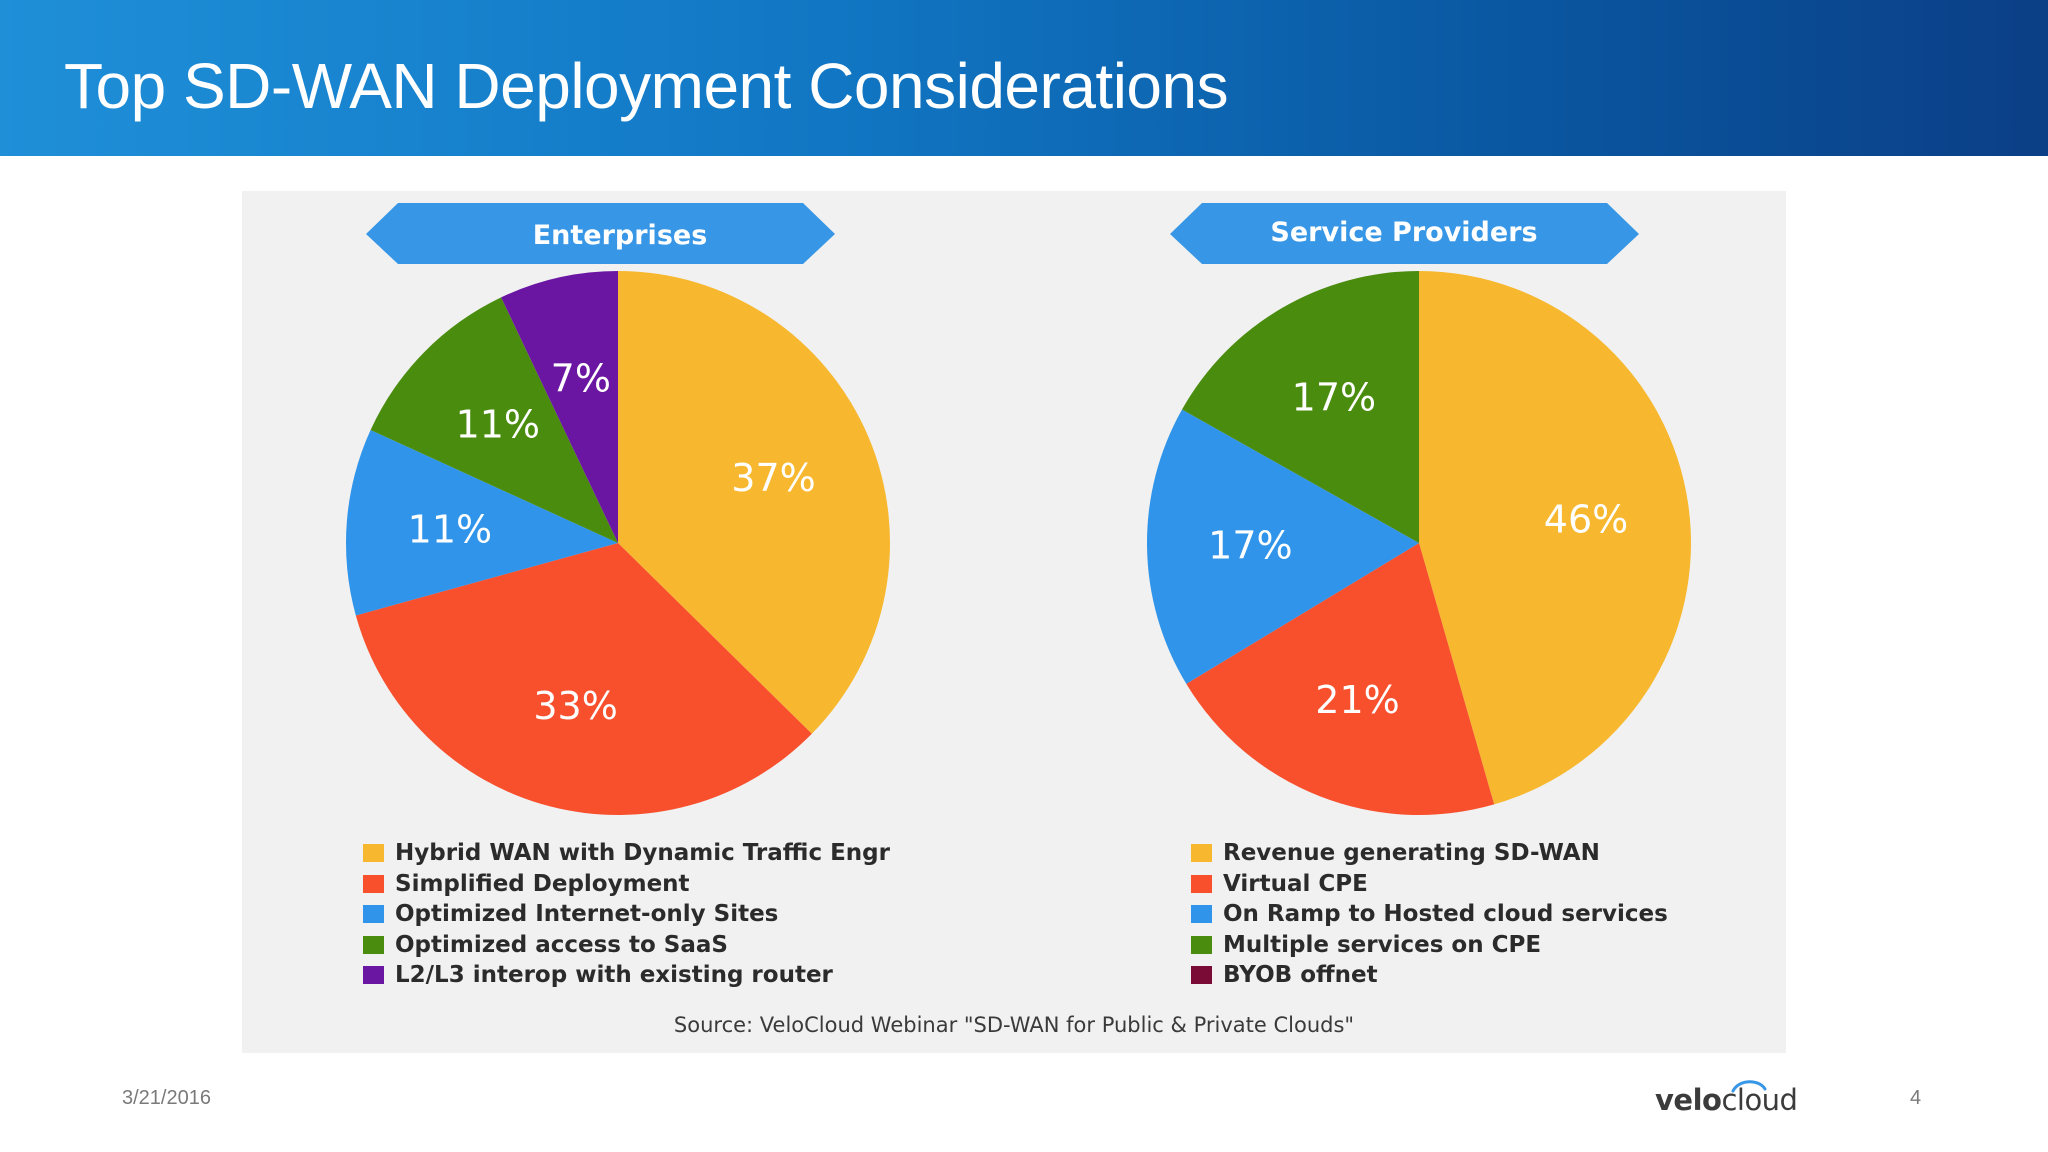  Describe the element at coordinates (575, 706) in the screenshot. I see `enterprises-slice-label: 33%` at that location.